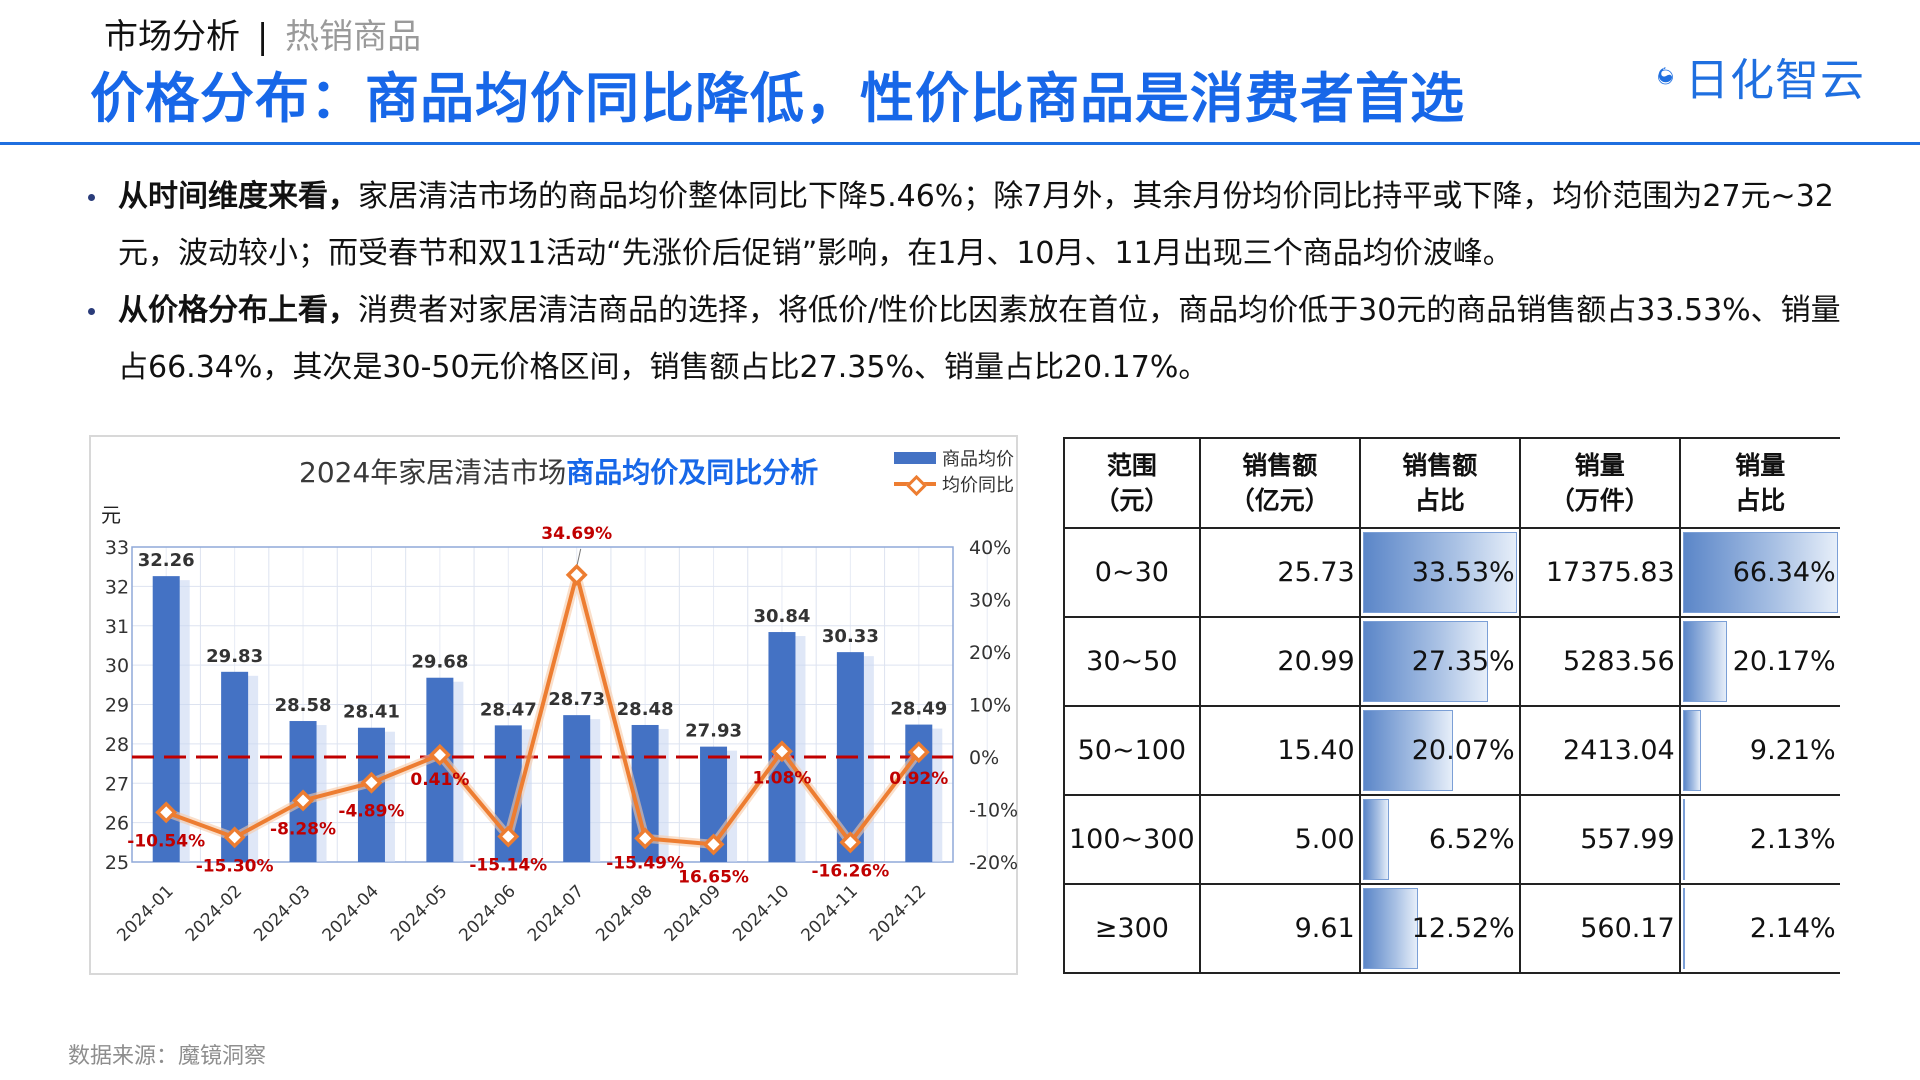 The width and height of the screenshot is (1920, 1080). What do you see at coordinates (624, 913) in the screenshot?
I see `x-tick-label: 2024-08` at bounding box center [624, 913].